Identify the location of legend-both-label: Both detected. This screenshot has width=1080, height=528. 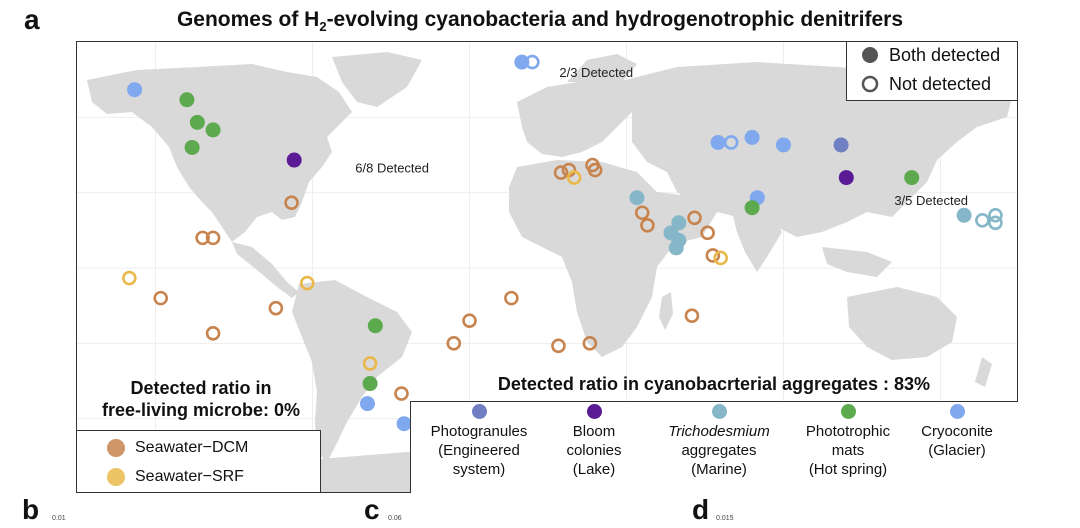
(945, 54).